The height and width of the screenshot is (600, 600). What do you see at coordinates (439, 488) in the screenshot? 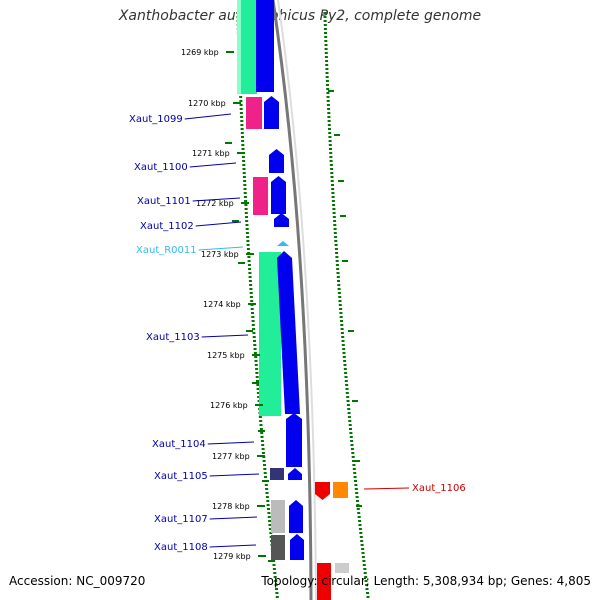
I see `gene-label-xaut_1106: Xaut_1106` at bounding box center [439, 488].